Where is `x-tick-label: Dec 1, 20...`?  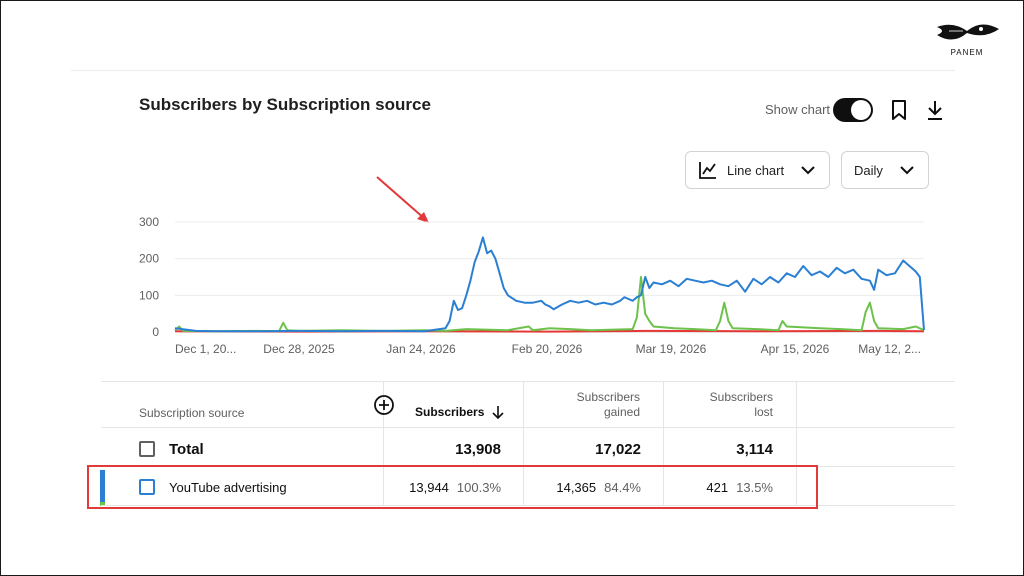 x-tick-label: Dec 1, 20... is located at coordinates (205, 349).